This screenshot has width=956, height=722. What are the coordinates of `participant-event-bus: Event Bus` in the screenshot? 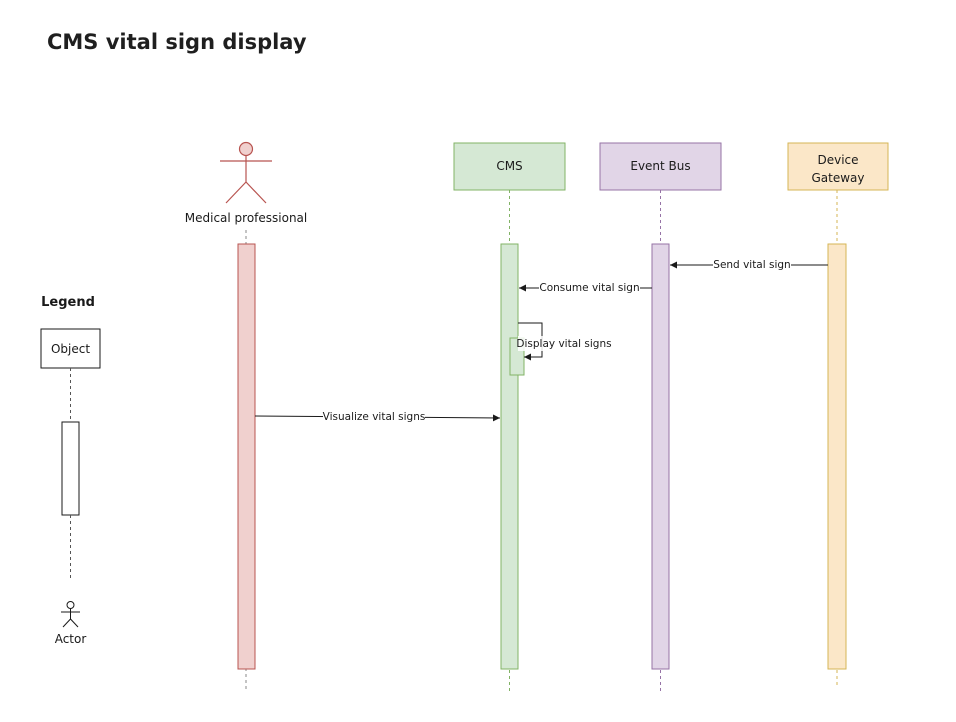 It's located at (660, 166).